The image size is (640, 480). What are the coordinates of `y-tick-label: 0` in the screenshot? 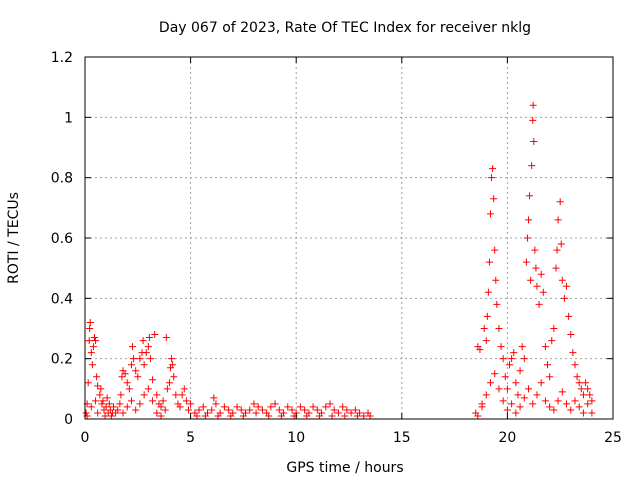 It's located at (68, 420).